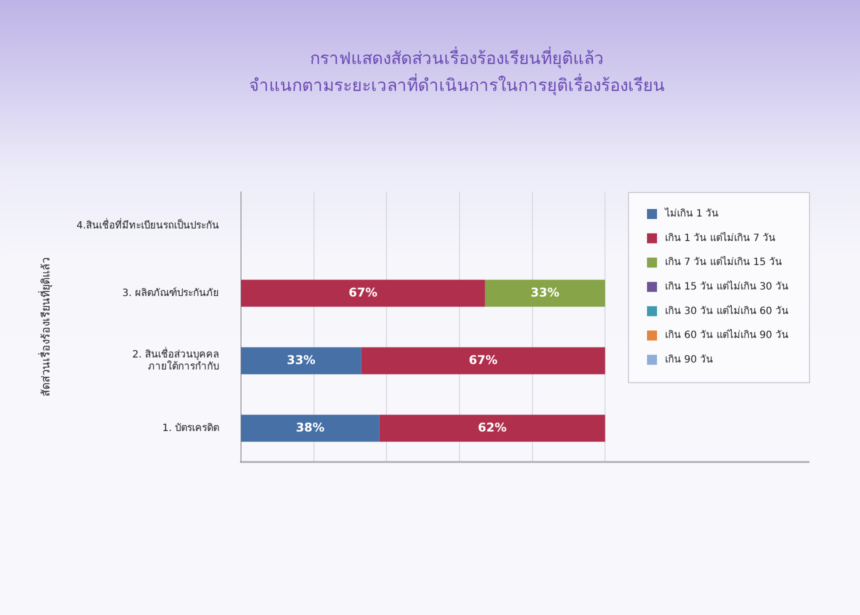  Describe the element at coordinates (175, 359) in the screenshot. I see `y-tick-label: 2. สินเชื่อส่วนบุคคล ภายใต้การกำกับ` at that location.